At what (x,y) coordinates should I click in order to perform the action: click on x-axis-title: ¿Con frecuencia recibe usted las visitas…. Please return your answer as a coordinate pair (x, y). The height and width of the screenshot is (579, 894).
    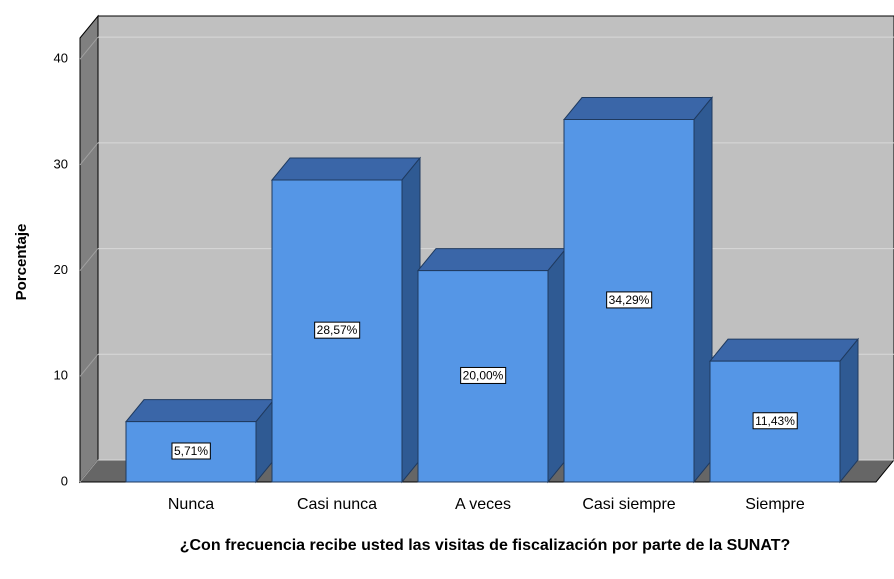
    Looking at the image, I should click on (485, 545).